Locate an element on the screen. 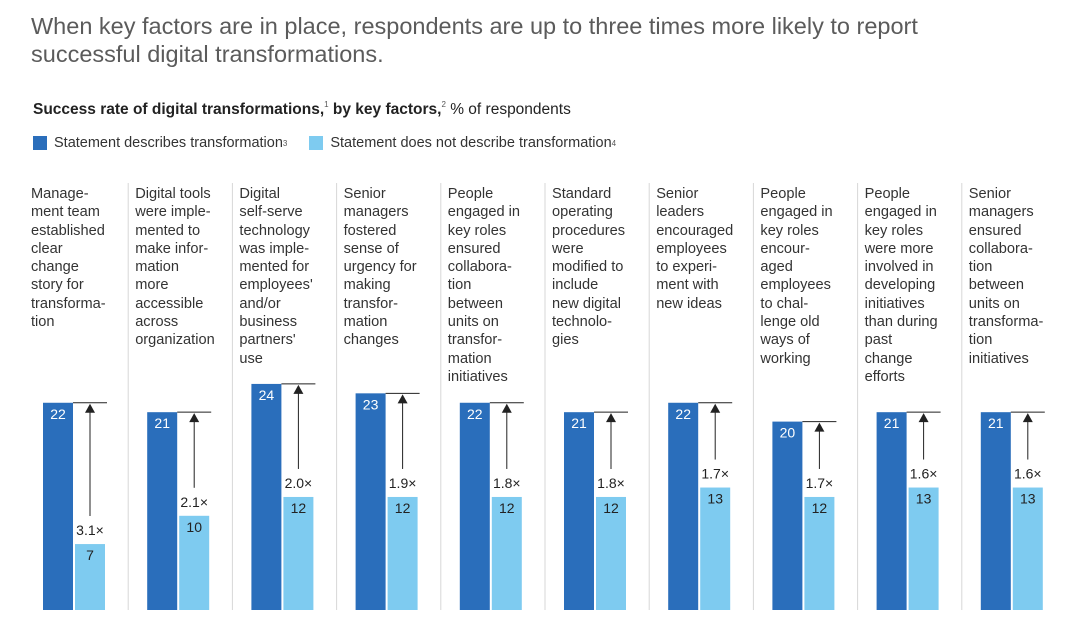 The image size is (1067, 619). factor-label-line: new digital is located at coordinates (586, 303).